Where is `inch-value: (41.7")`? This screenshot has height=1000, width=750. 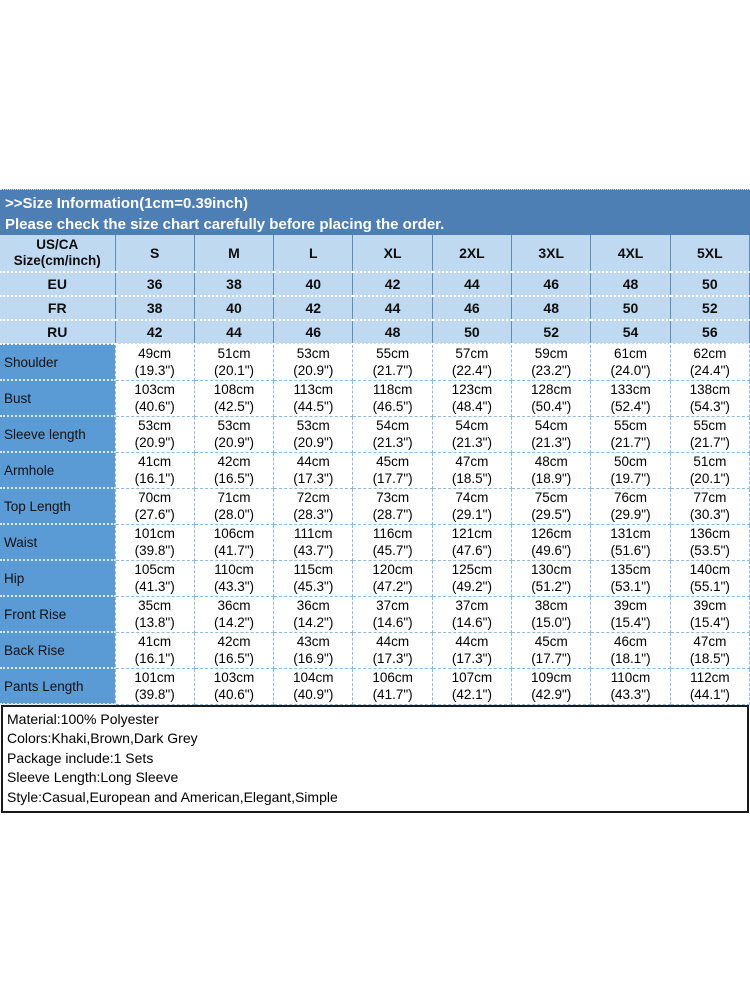
inch-value: (41.7") is located at coordinates (233, 550).